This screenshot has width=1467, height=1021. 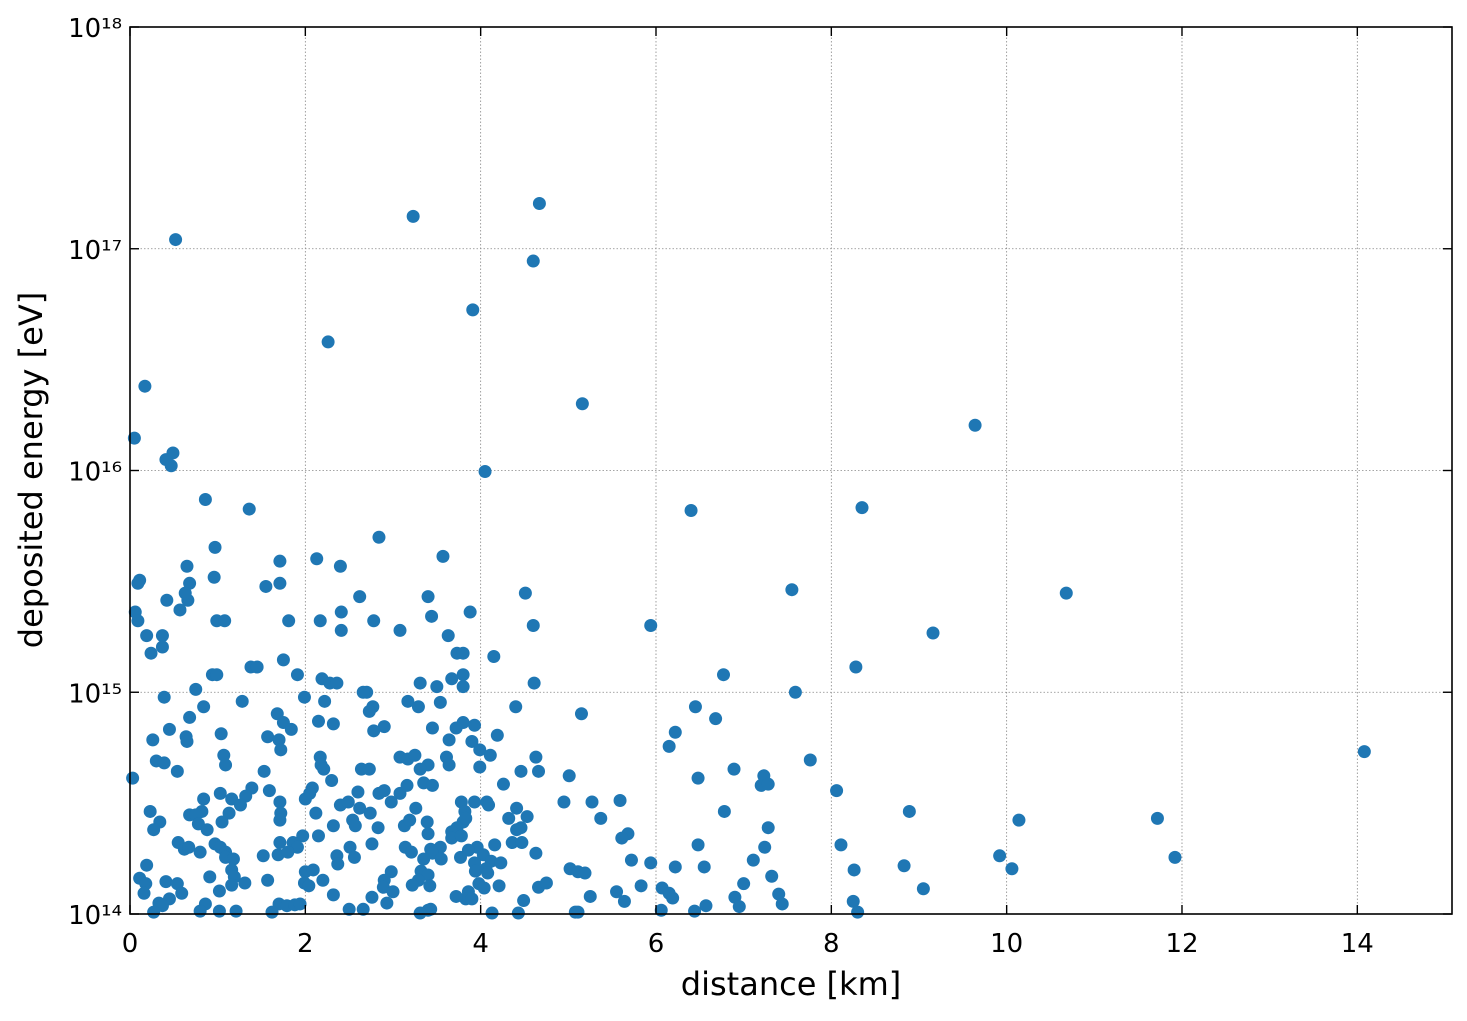 What do you see at coordinates (130, 944) in the screenshot?
I see `x-tick-label: 0` at bounding box center [130, 944].